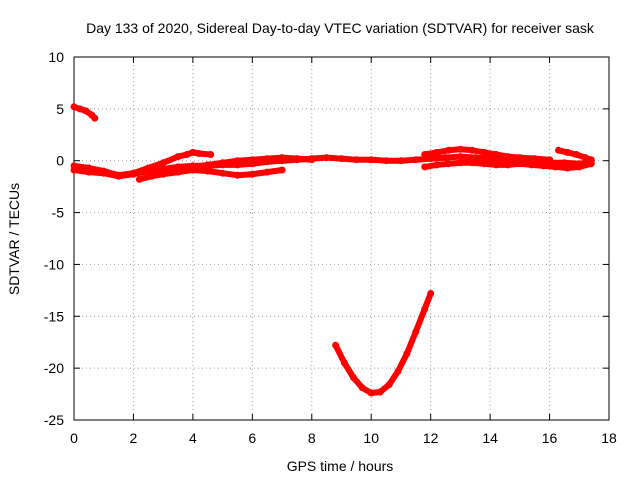  I want to click on x-tick-label: 16, so click(550, 438).